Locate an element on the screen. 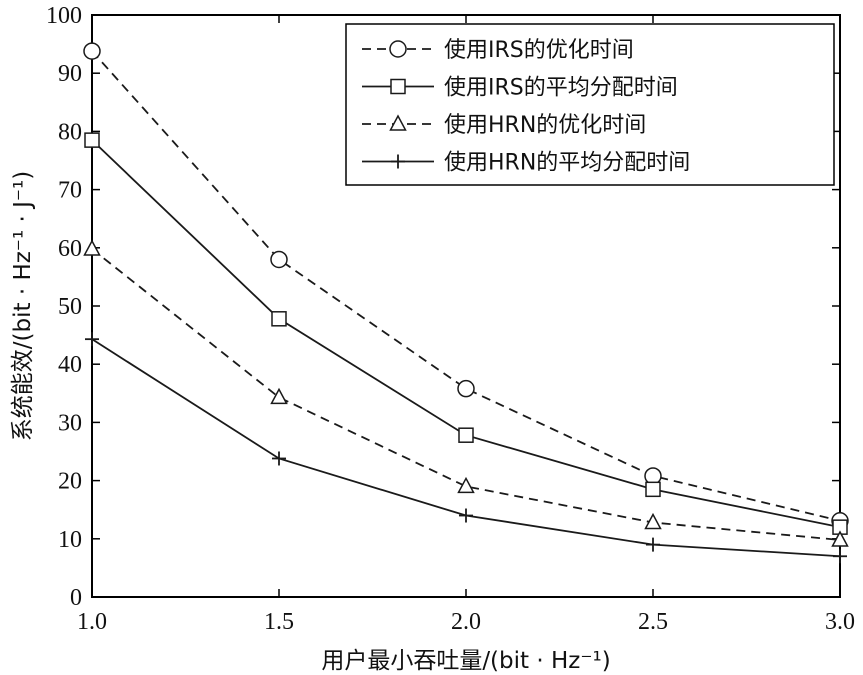  y-tick-label: 80 is located at coordinates (70, 132).